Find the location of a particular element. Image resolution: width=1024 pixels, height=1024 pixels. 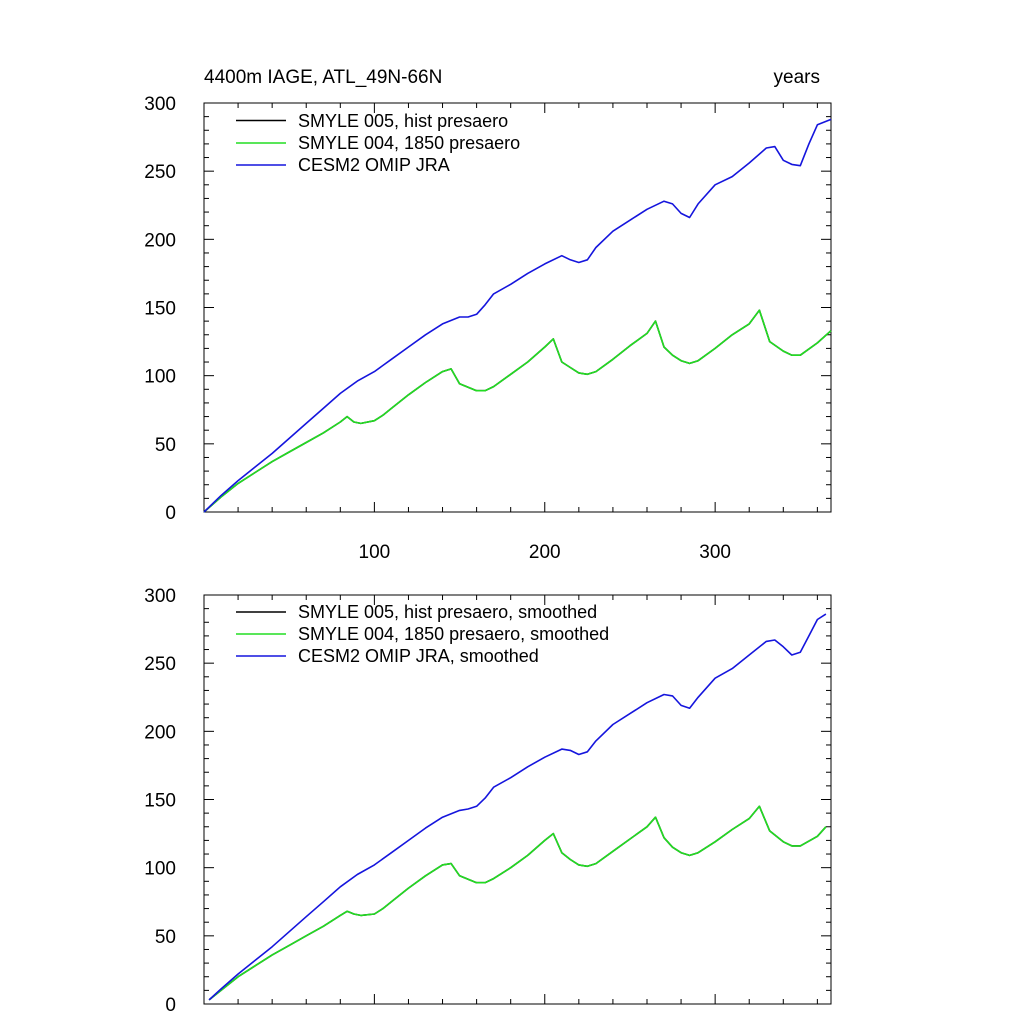

legend-label: SMYLE 004, 1850 presaero is located at coordinates (409, 143).